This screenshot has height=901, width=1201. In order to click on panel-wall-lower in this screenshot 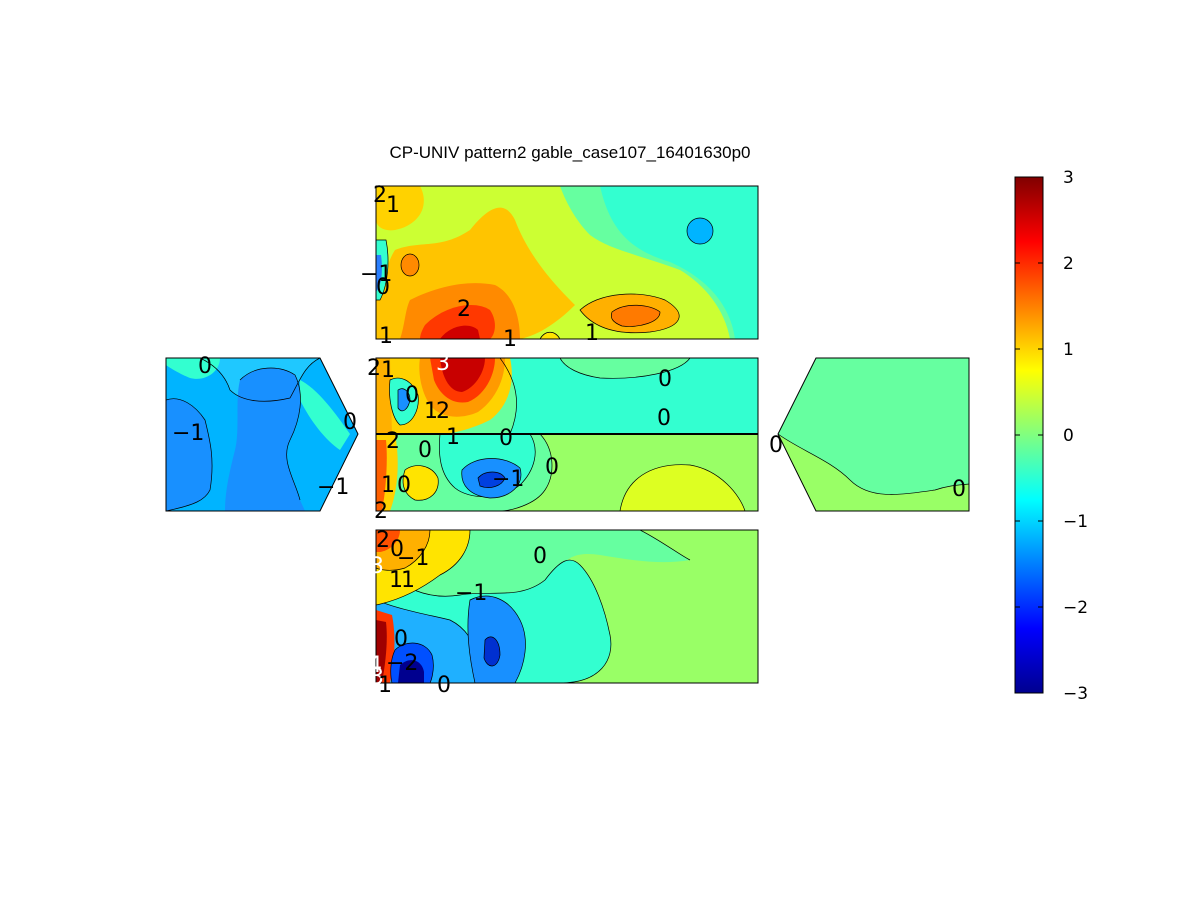, I will do `click(567, 472)`.